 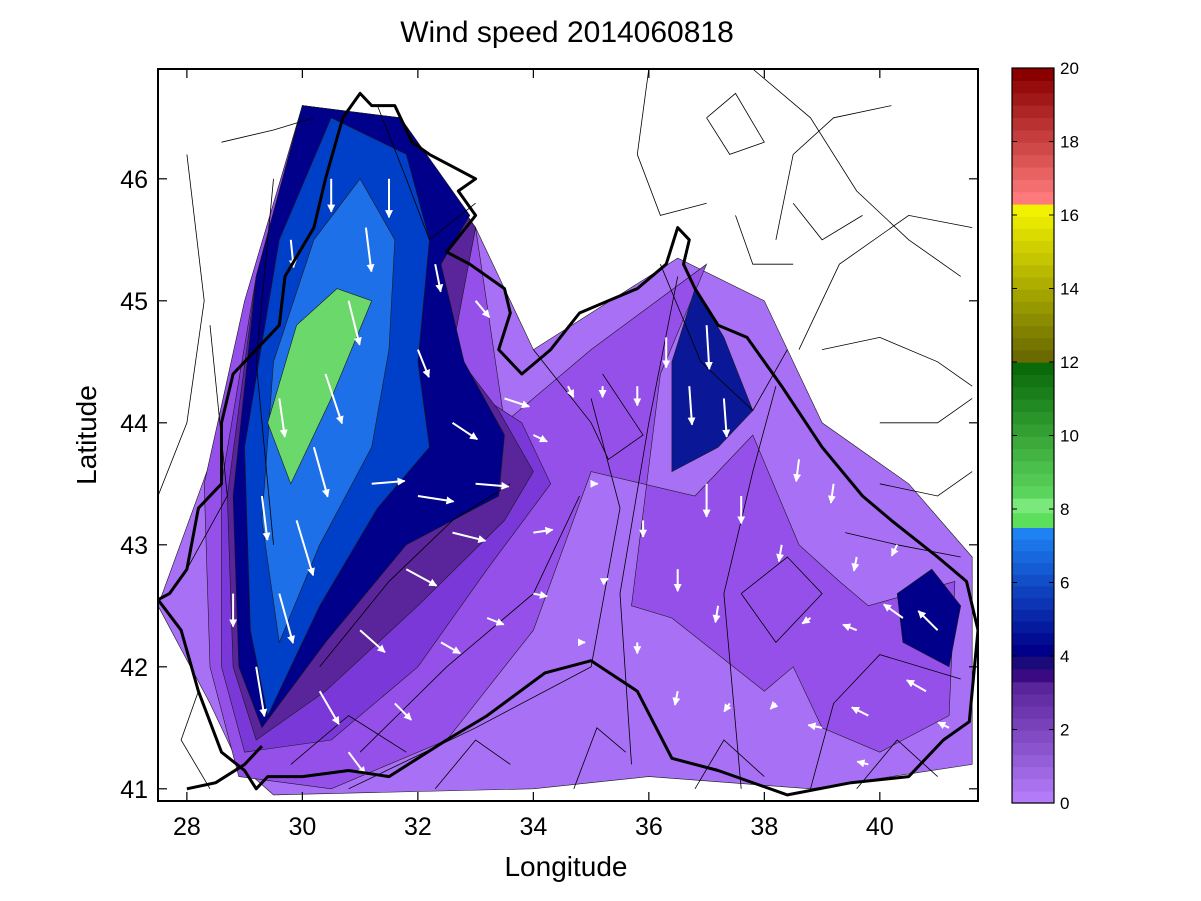 I want to click on x-tick-label: 28, so click(x=187, y=827).